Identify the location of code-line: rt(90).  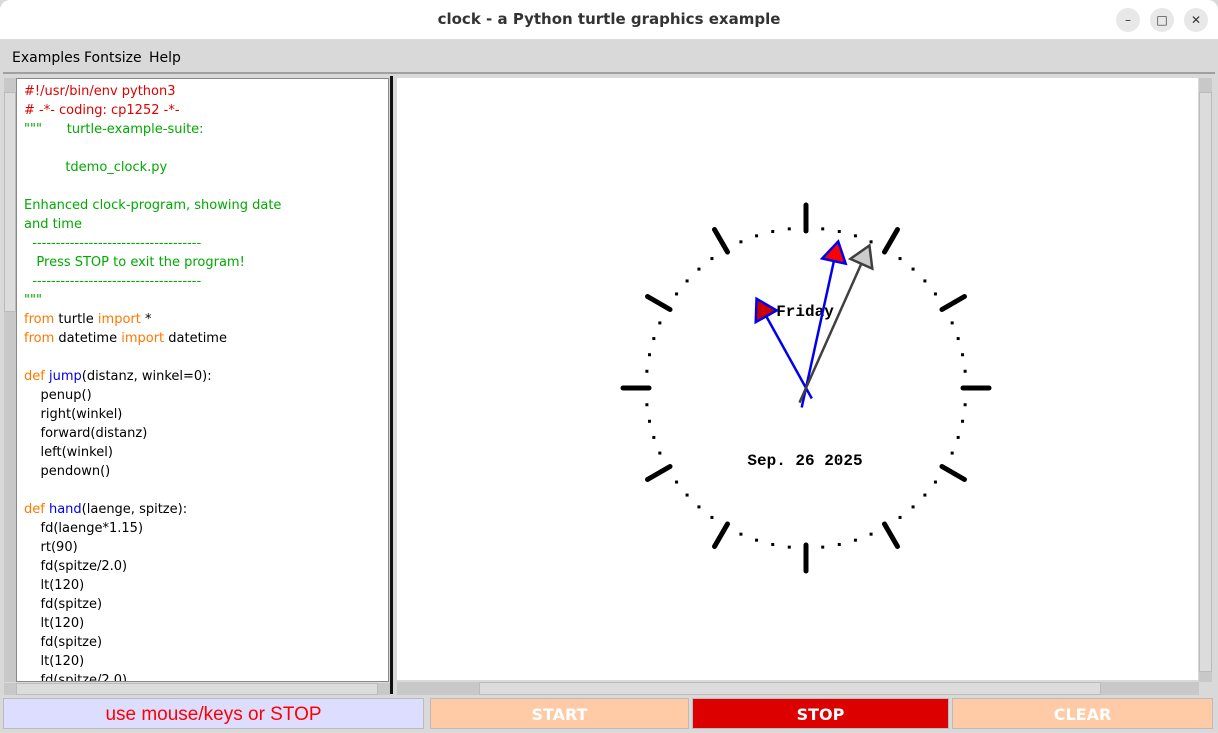
(51, 547).